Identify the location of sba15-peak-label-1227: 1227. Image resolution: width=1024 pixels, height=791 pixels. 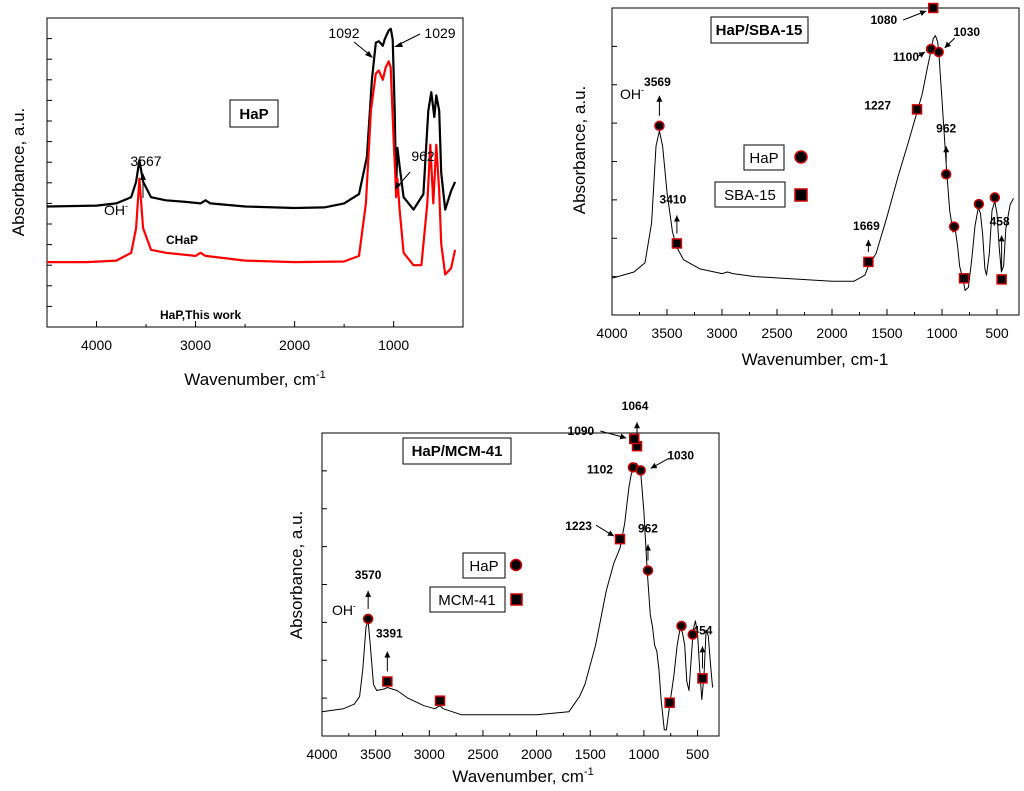
(877, 105).